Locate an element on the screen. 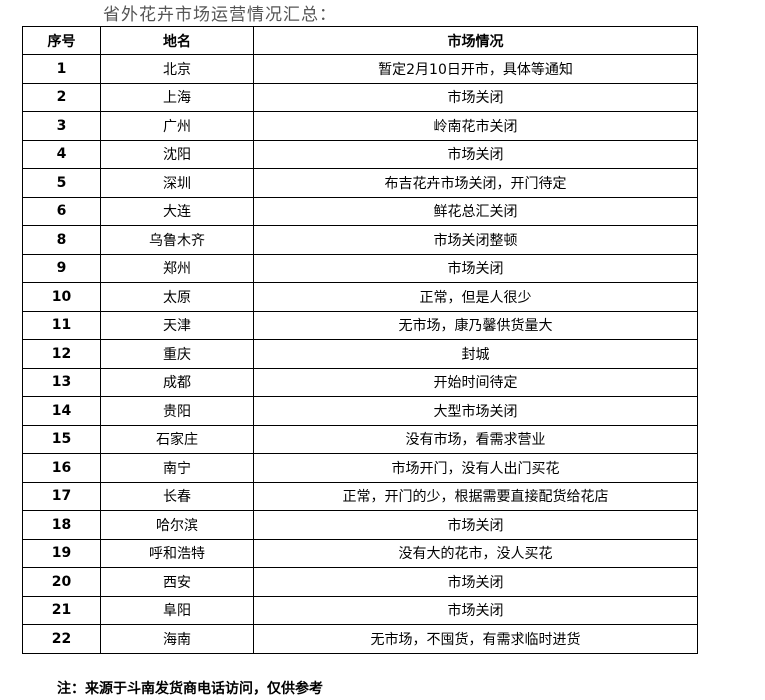 The height and width of the screenshot is (700, 765). table-row: 20 西安 市场关闭 is located at coordinates (360, 582).